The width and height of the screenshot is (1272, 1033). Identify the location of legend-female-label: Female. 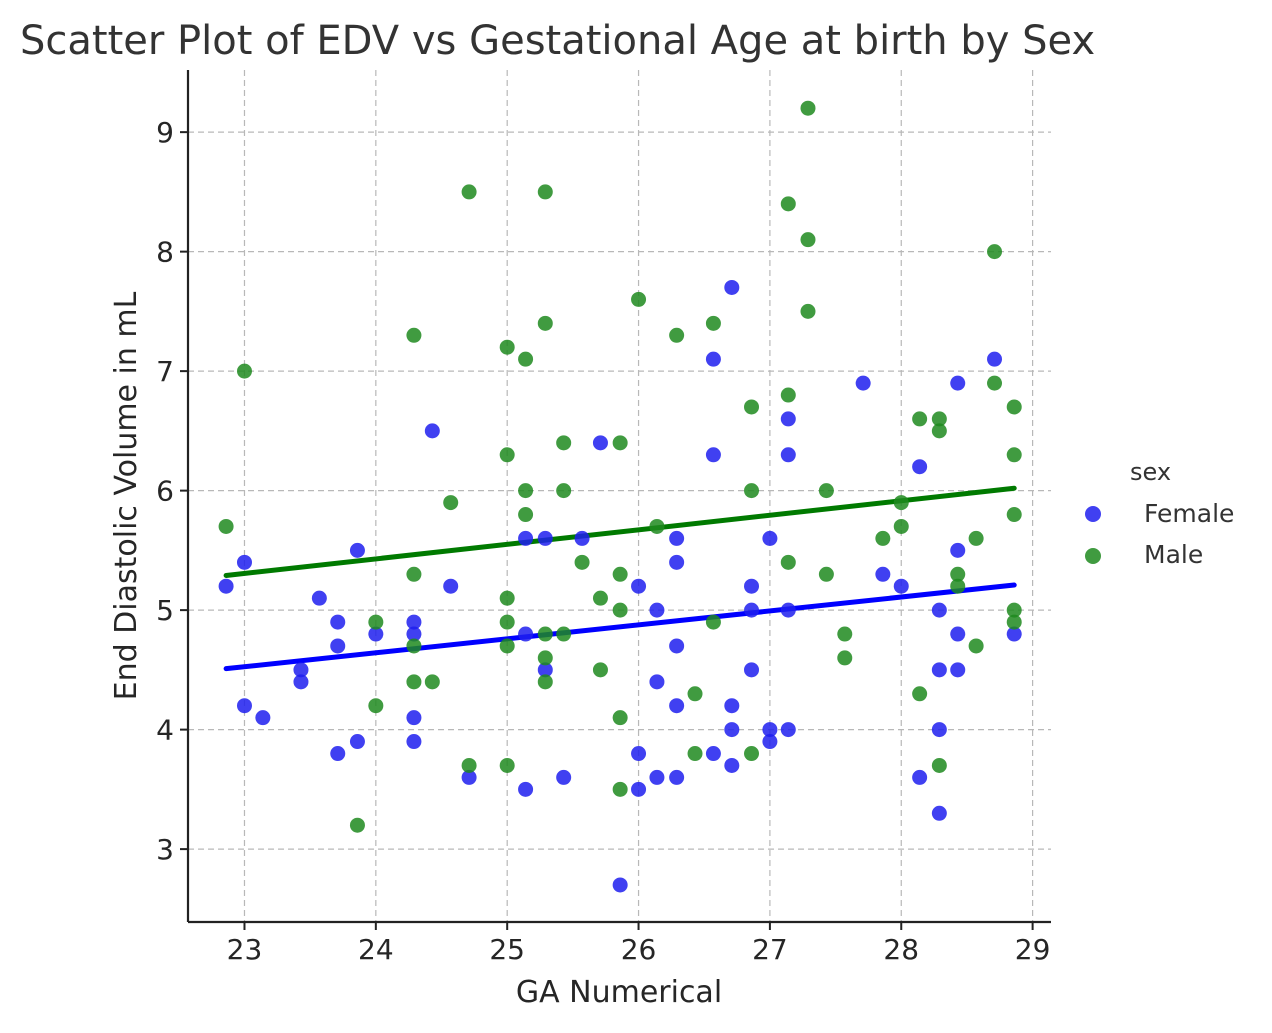
(1189, 513).